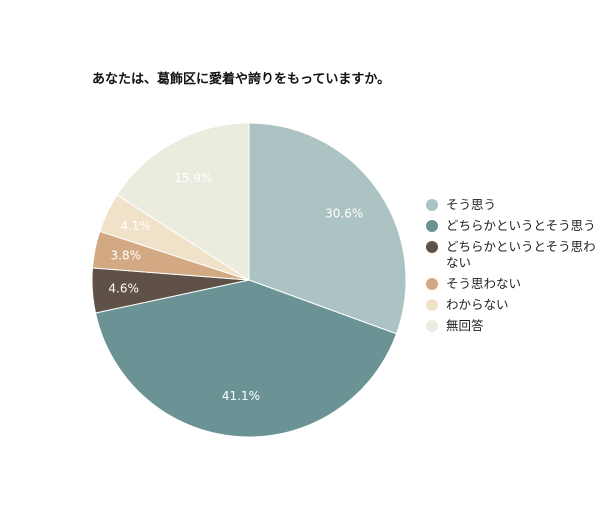 The height and width of the screenshot is (531, 602). I want to click on legend-label-3: どちらかというとそう思わない, so click(521, 254).